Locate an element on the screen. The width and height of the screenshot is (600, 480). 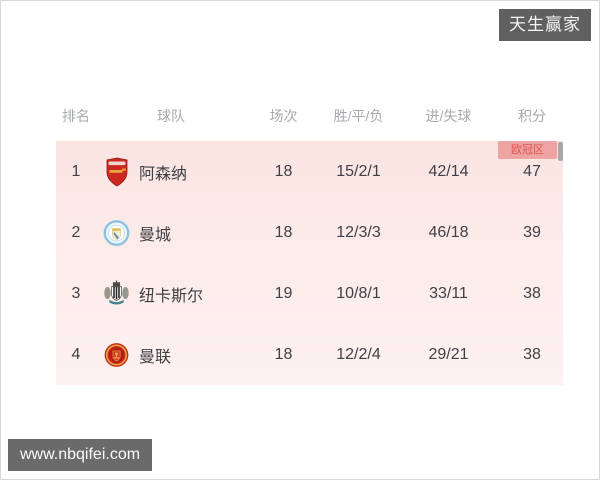
table-header-row: 排名 球队 场次 胜/平/负 进/失球 积分 is located at coordinates (309, 116).